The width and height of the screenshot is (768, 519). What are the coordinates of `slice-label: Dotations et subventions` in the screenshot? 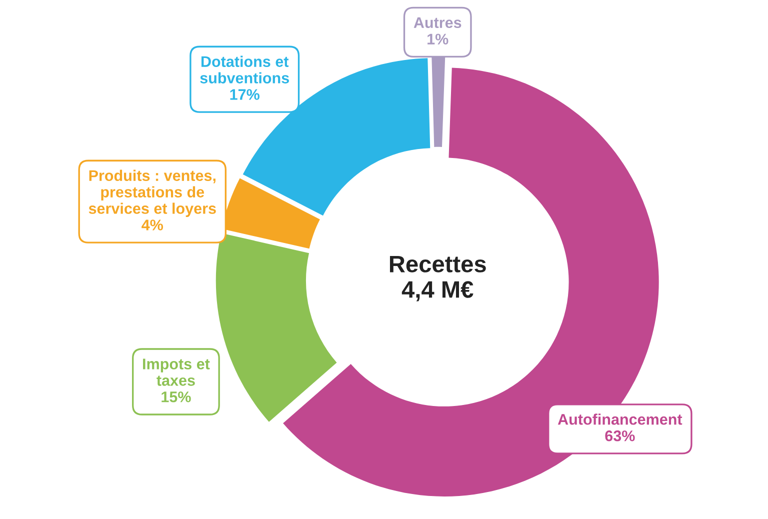 It's located at (244, 70).